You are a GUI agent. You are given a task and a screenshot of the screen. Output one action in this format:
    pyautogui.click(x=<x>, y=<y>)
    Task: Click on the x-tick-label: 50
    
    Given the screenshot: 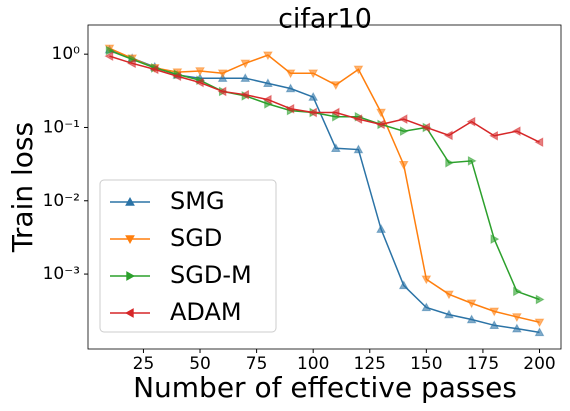 What is the action you would take?
    pyautogui.click(x=200, y=364)
    